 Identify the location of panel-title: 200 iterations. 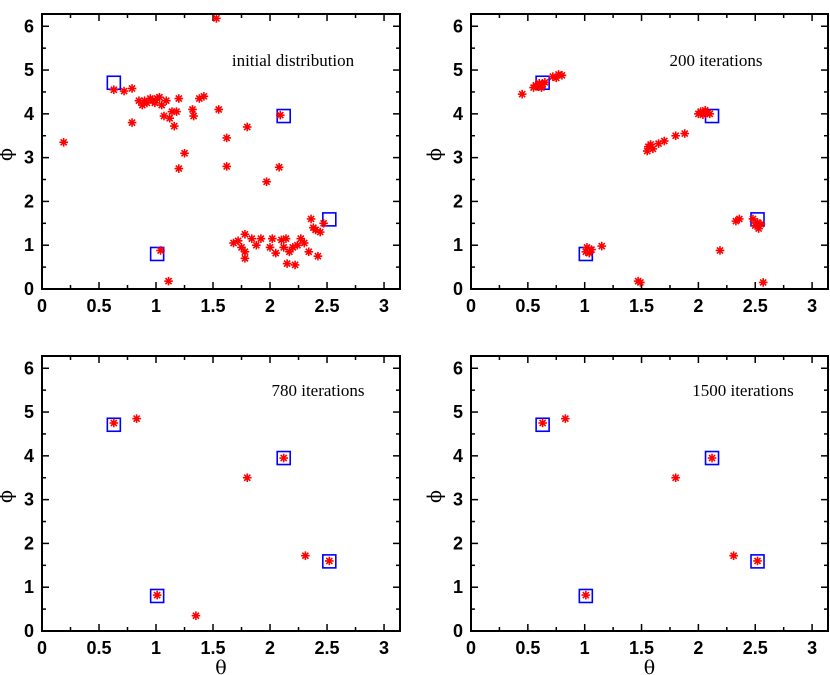
(715, 60).